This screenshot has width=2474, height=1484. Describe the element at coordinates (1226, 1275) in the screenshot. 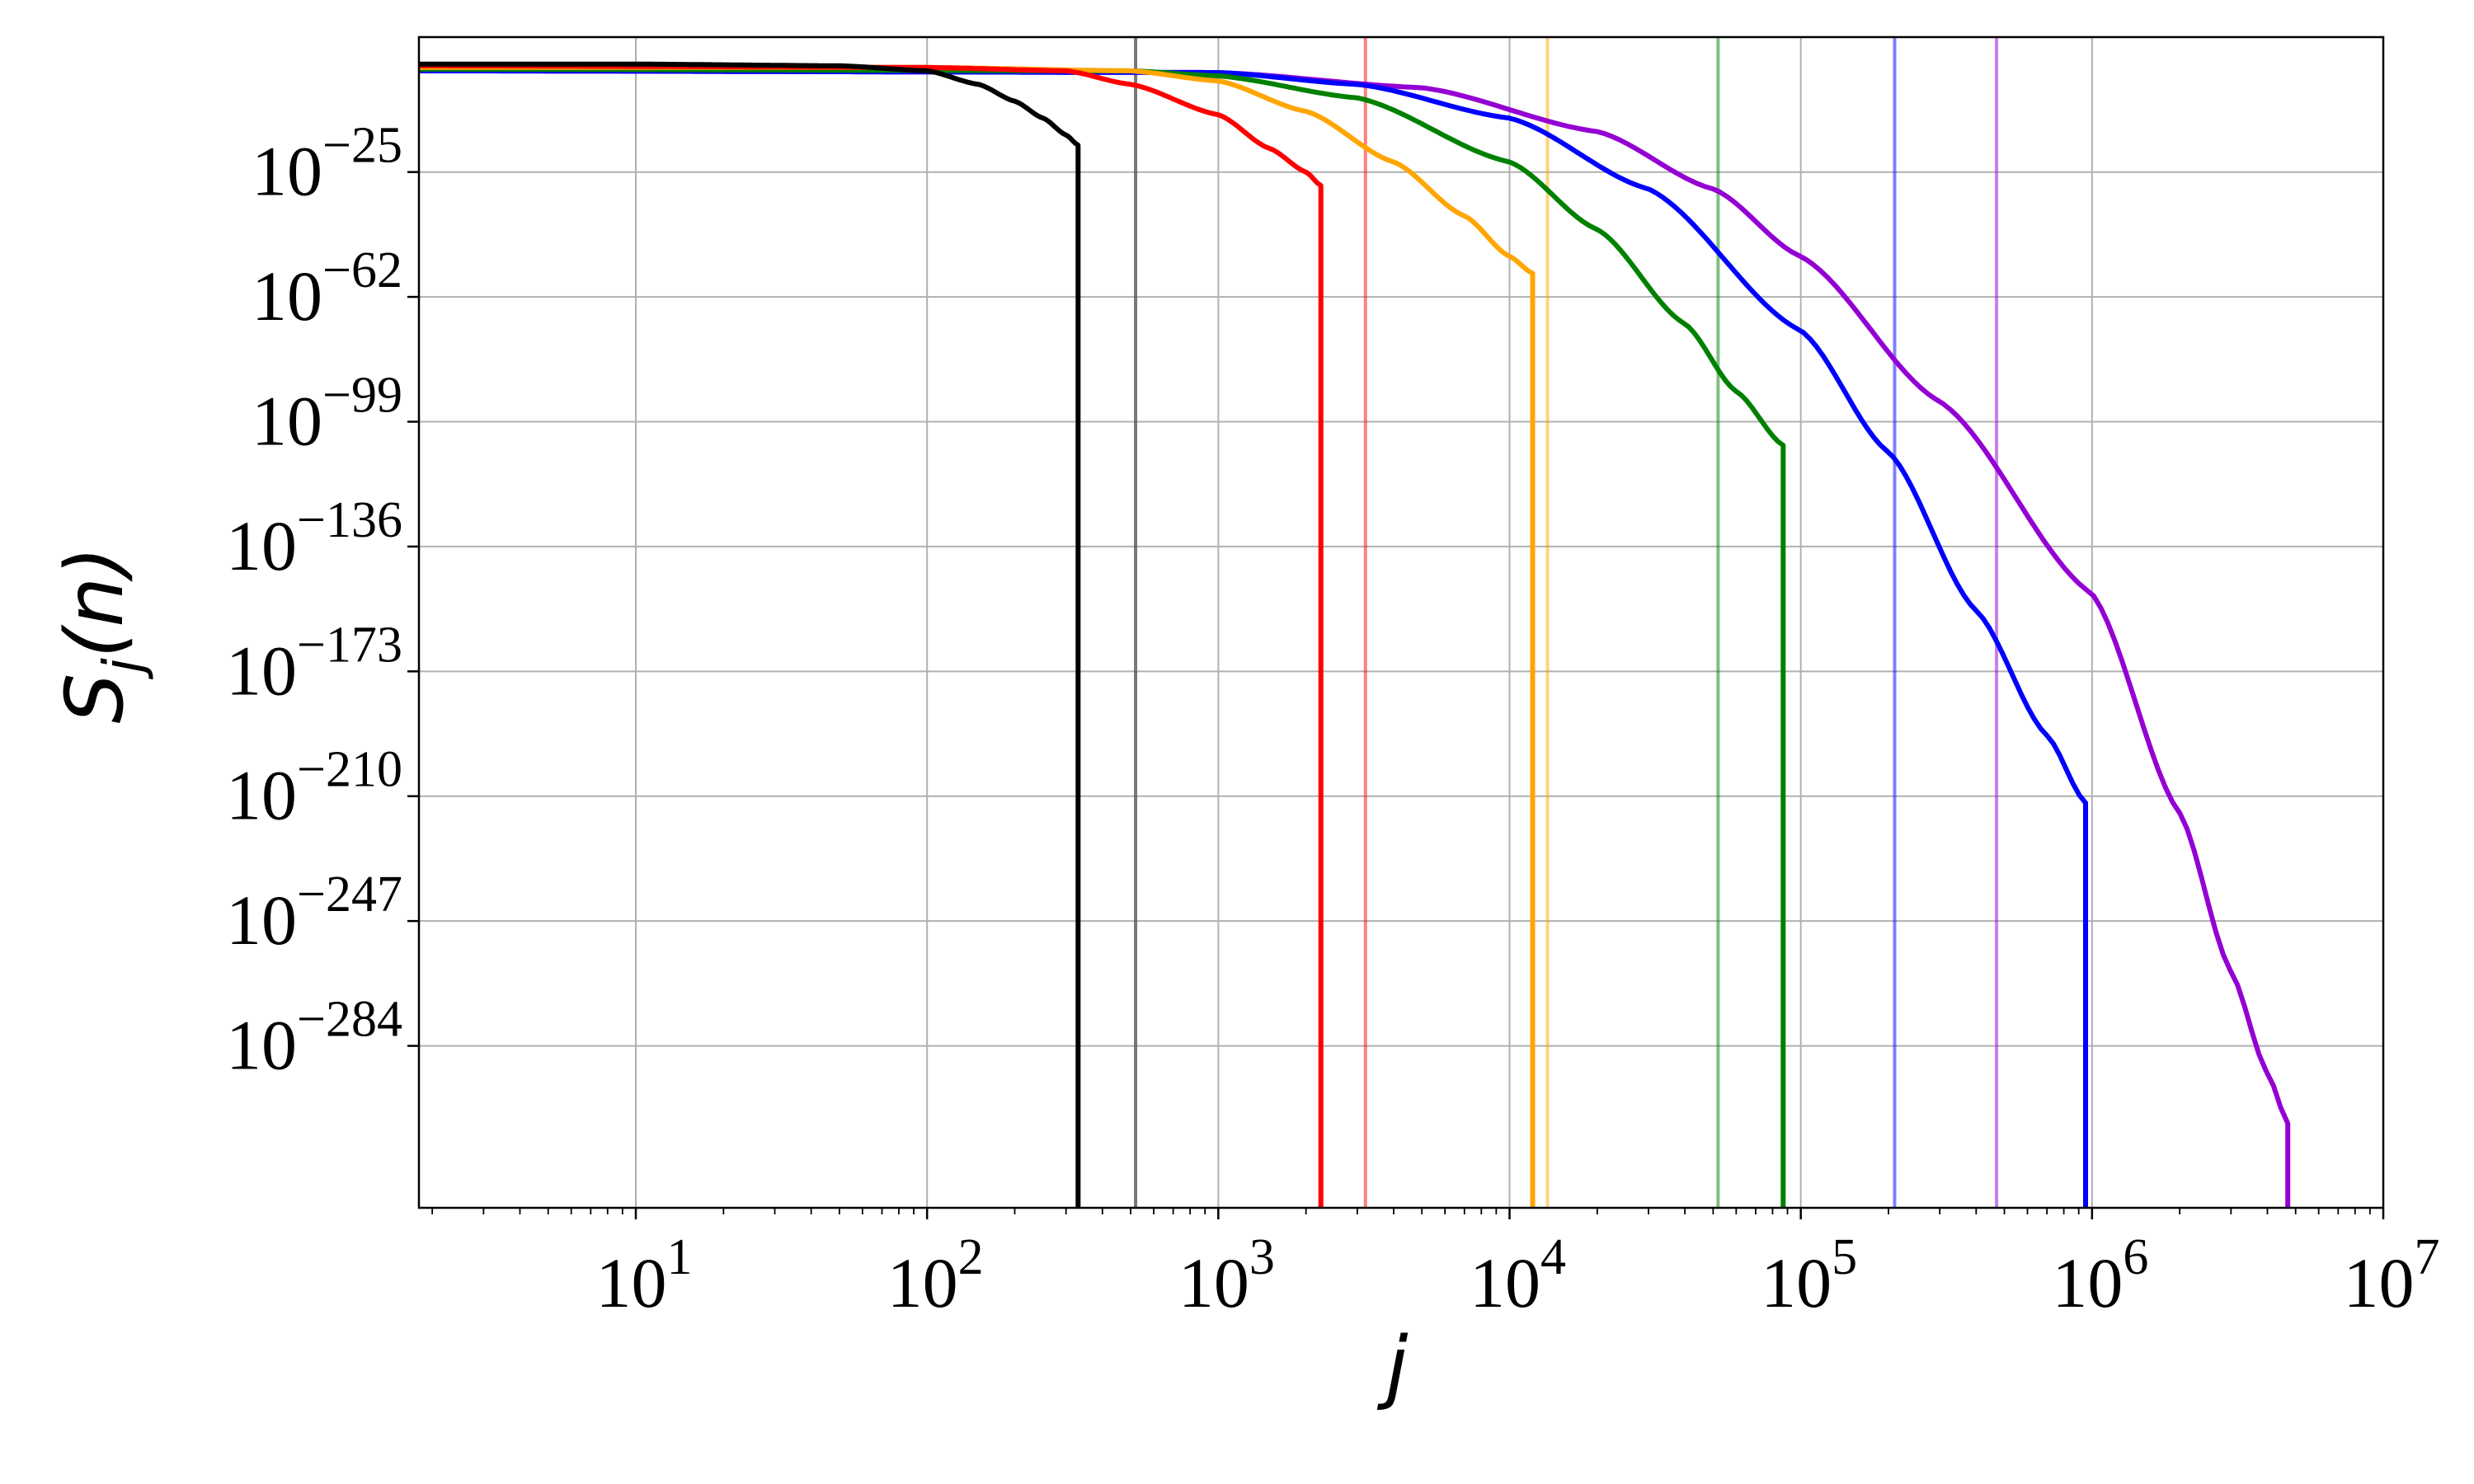

I see `x-tick-label: 10³` at that location.